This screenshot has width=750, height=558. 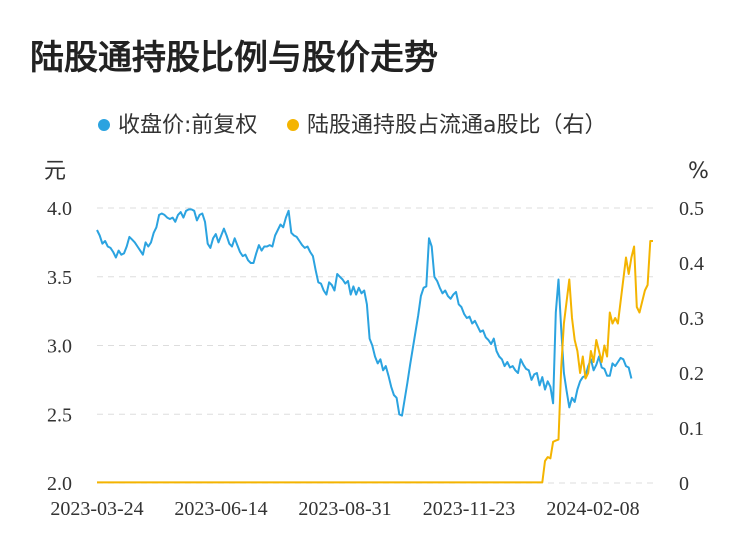 What do you see at coordinates (469, 509) in the screenshot?
I see `x-tick-label: 2023-11-23` at bounding box center [469, 509].